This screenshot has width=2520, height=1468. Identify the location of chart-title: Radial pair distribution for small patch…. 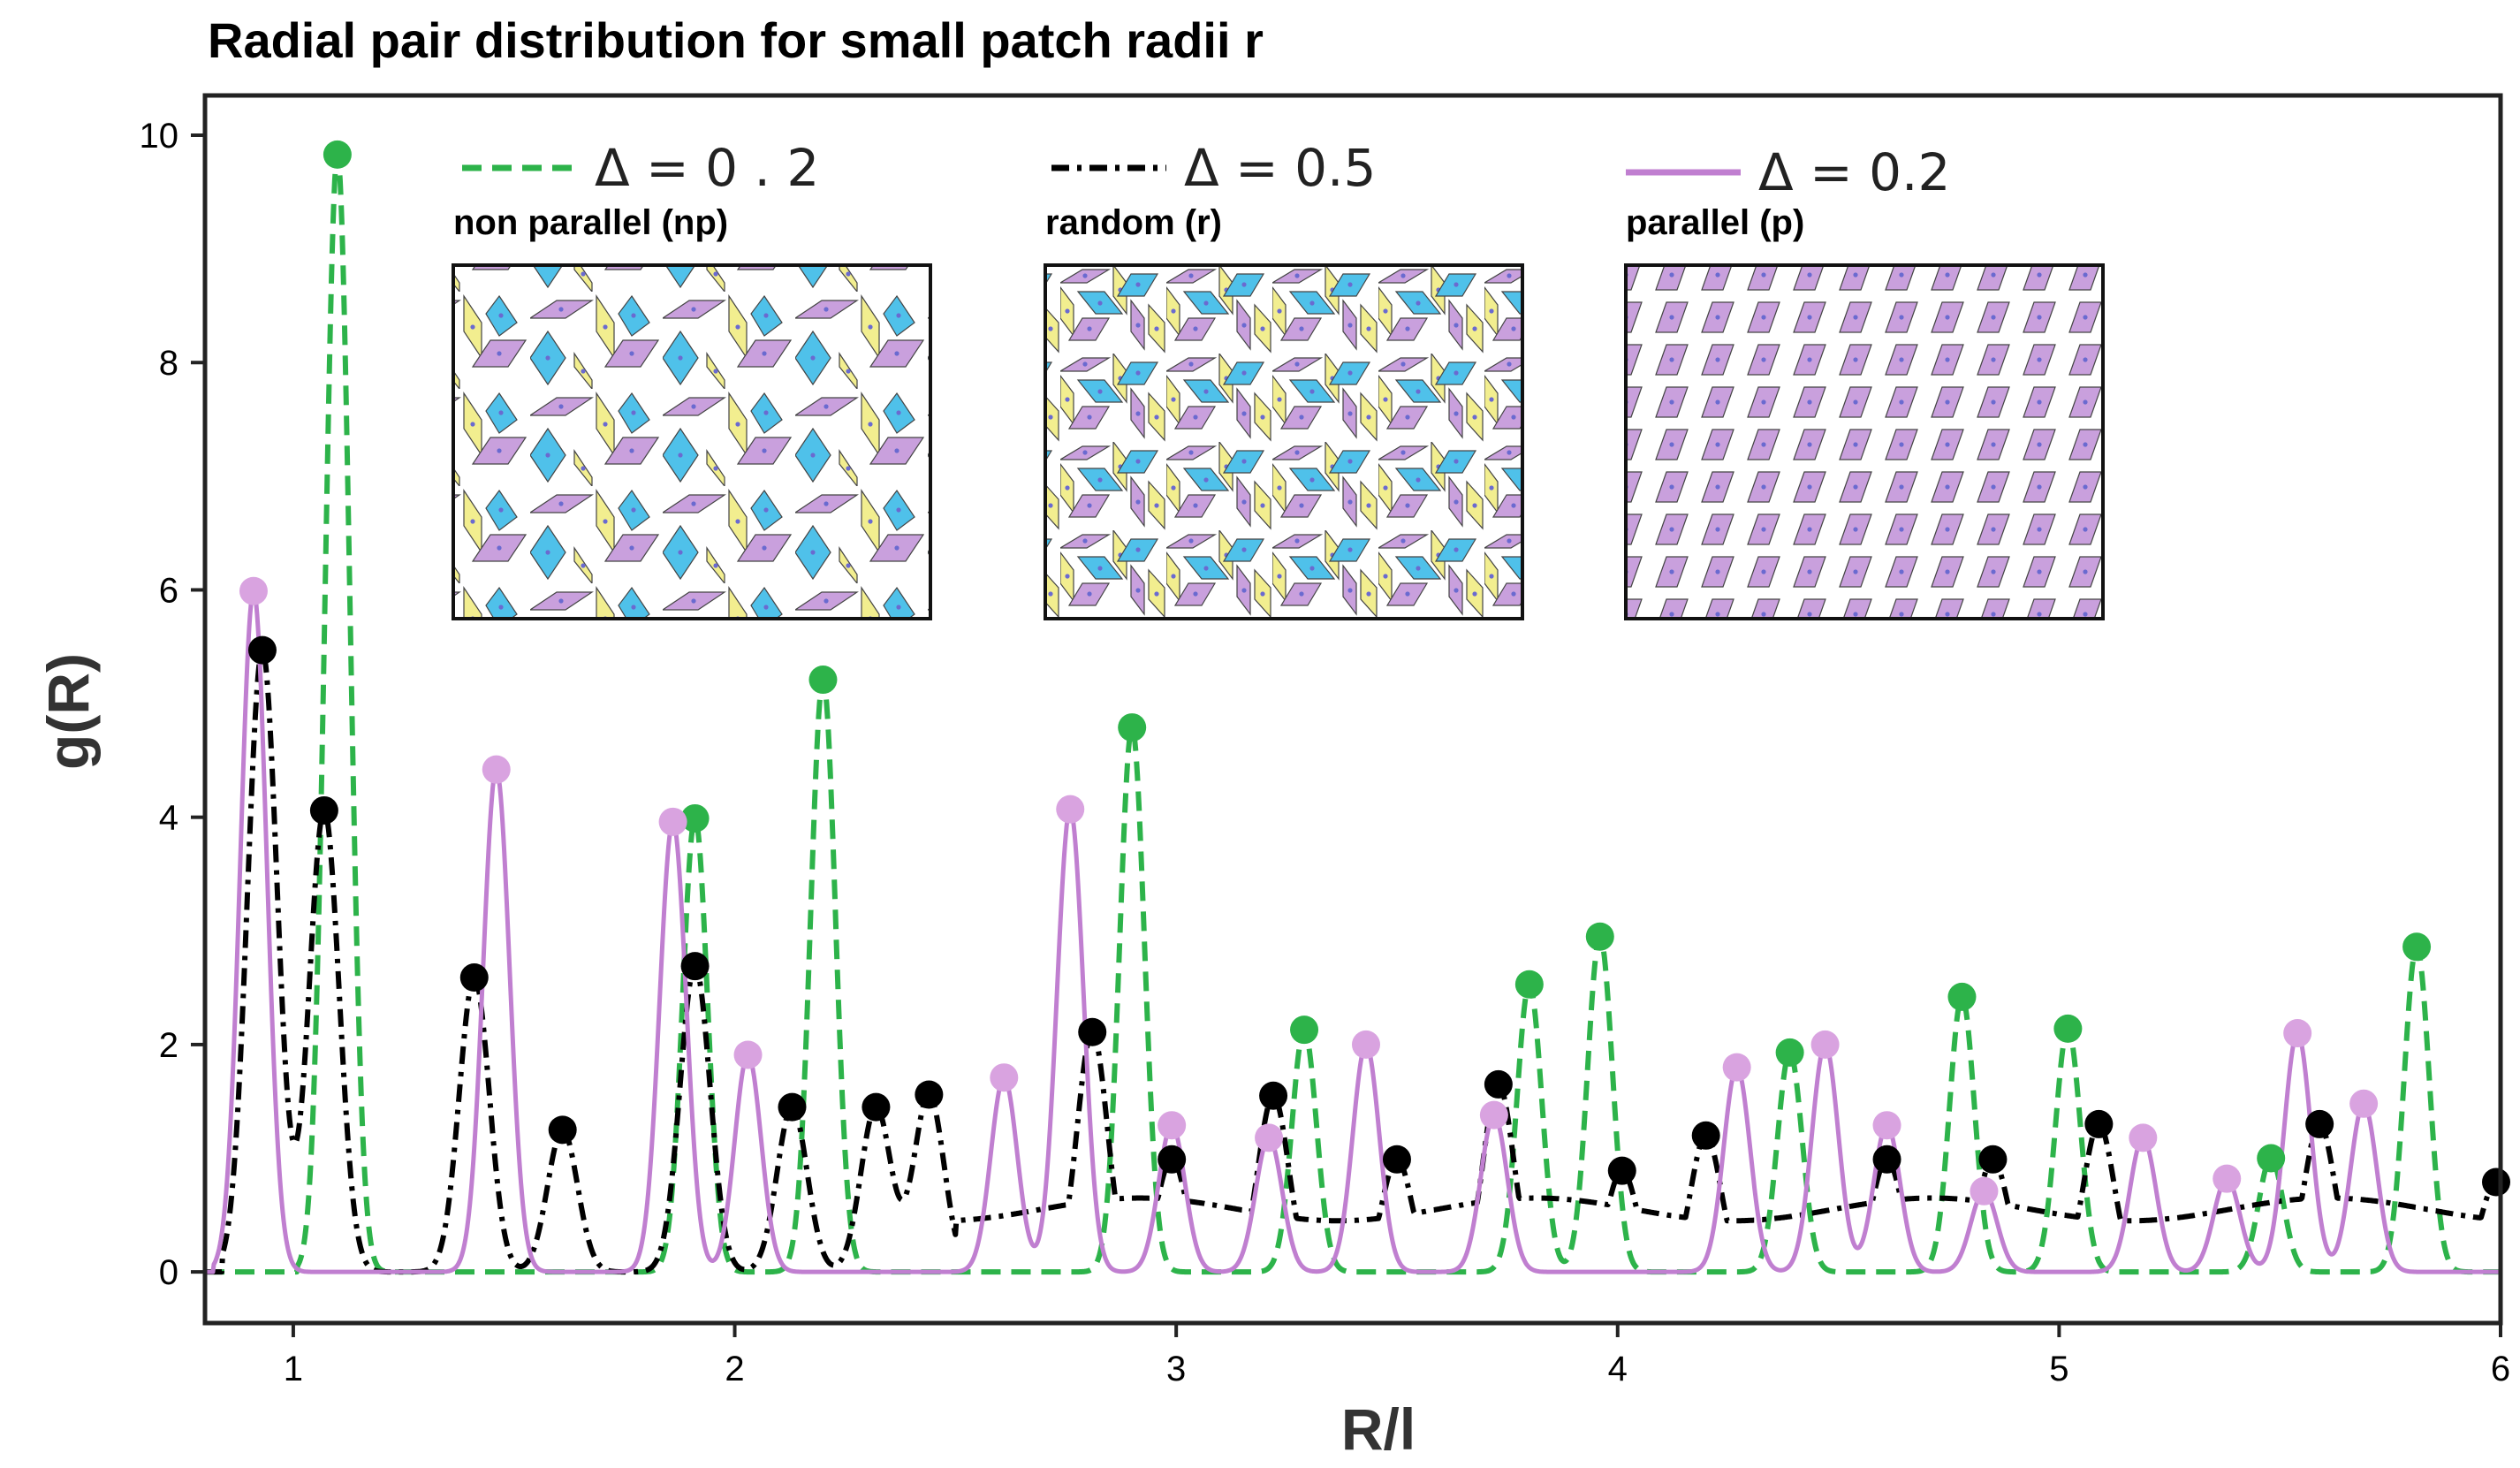
(736, 40).